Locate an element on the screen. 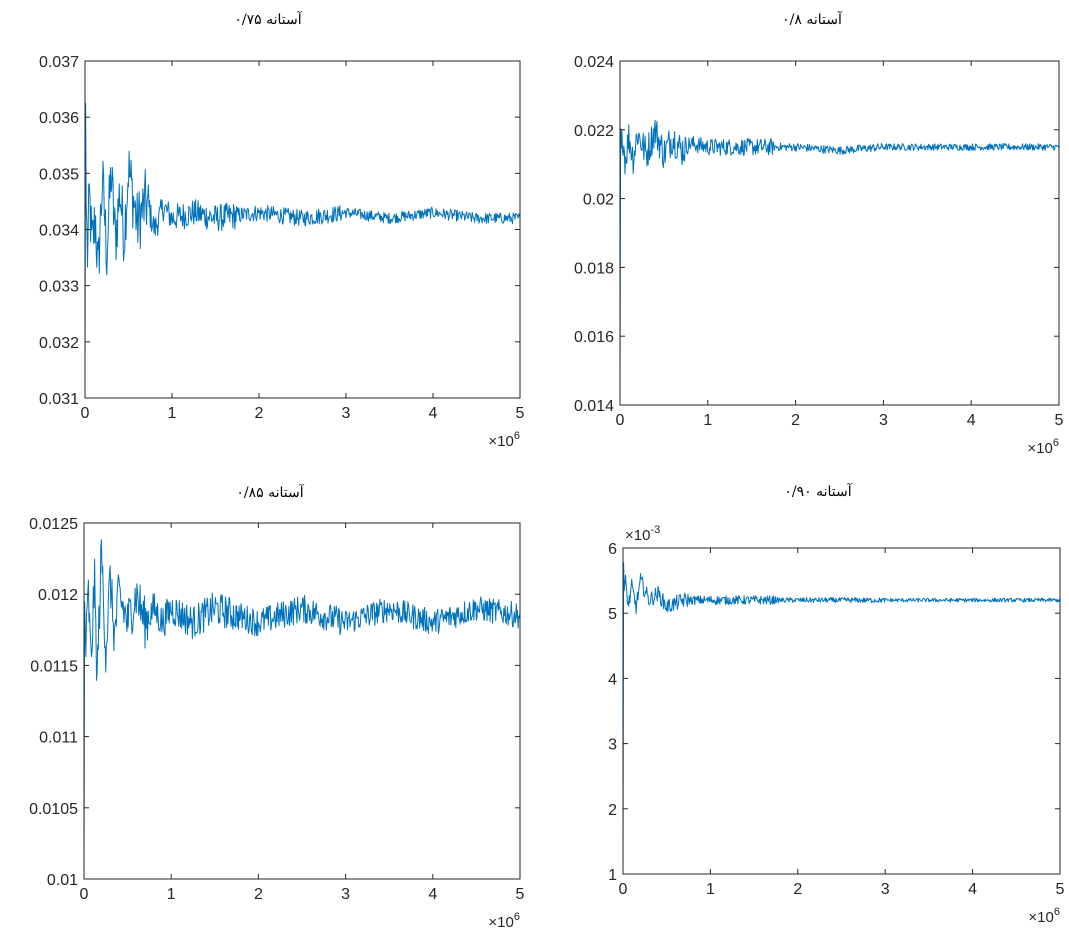 The height and width of the screenshot is (946, 1069). y-tick-label: 0.035 is located at coordinates (59, 174).